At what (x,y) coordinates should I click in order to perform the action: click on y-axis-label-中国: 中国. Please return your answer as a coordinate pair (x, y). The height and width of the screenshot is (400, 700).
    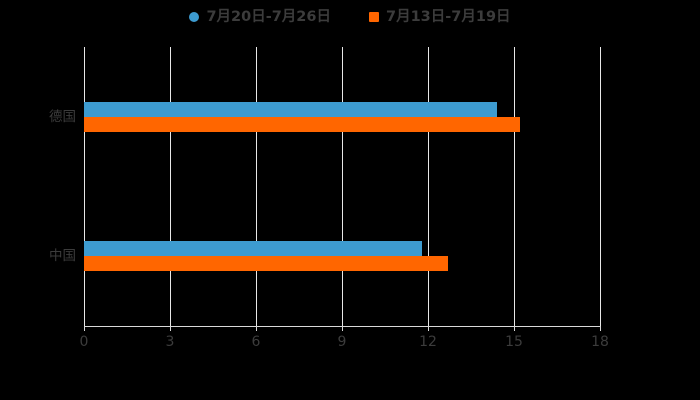
    Looking at the image, I should click on (62, 256).